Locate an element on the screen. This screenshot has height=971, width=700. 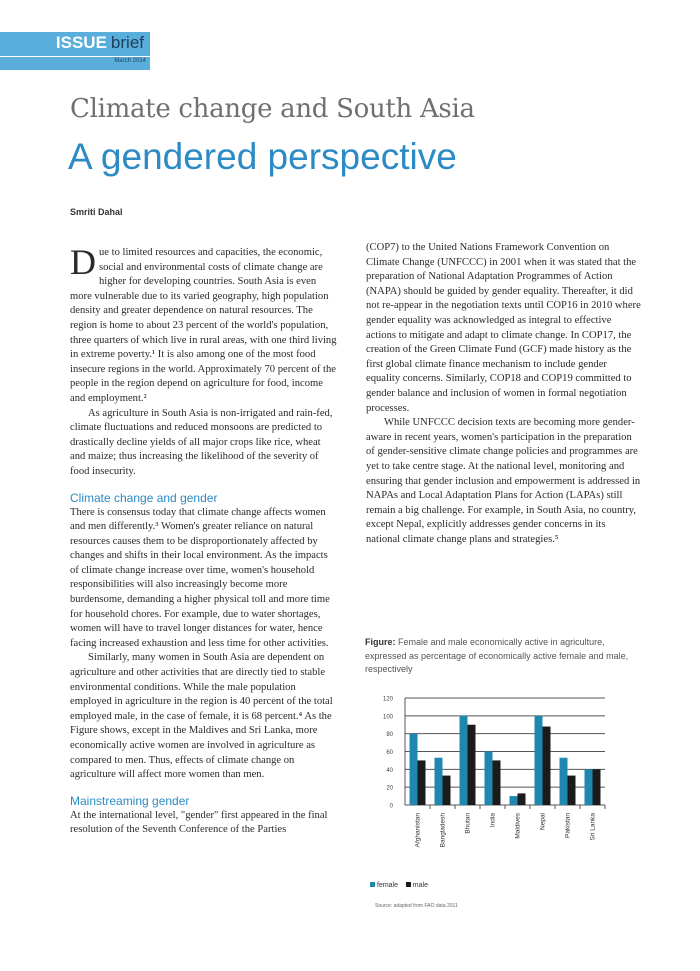
chart-legend: female male is located at coordinates (399, 885).